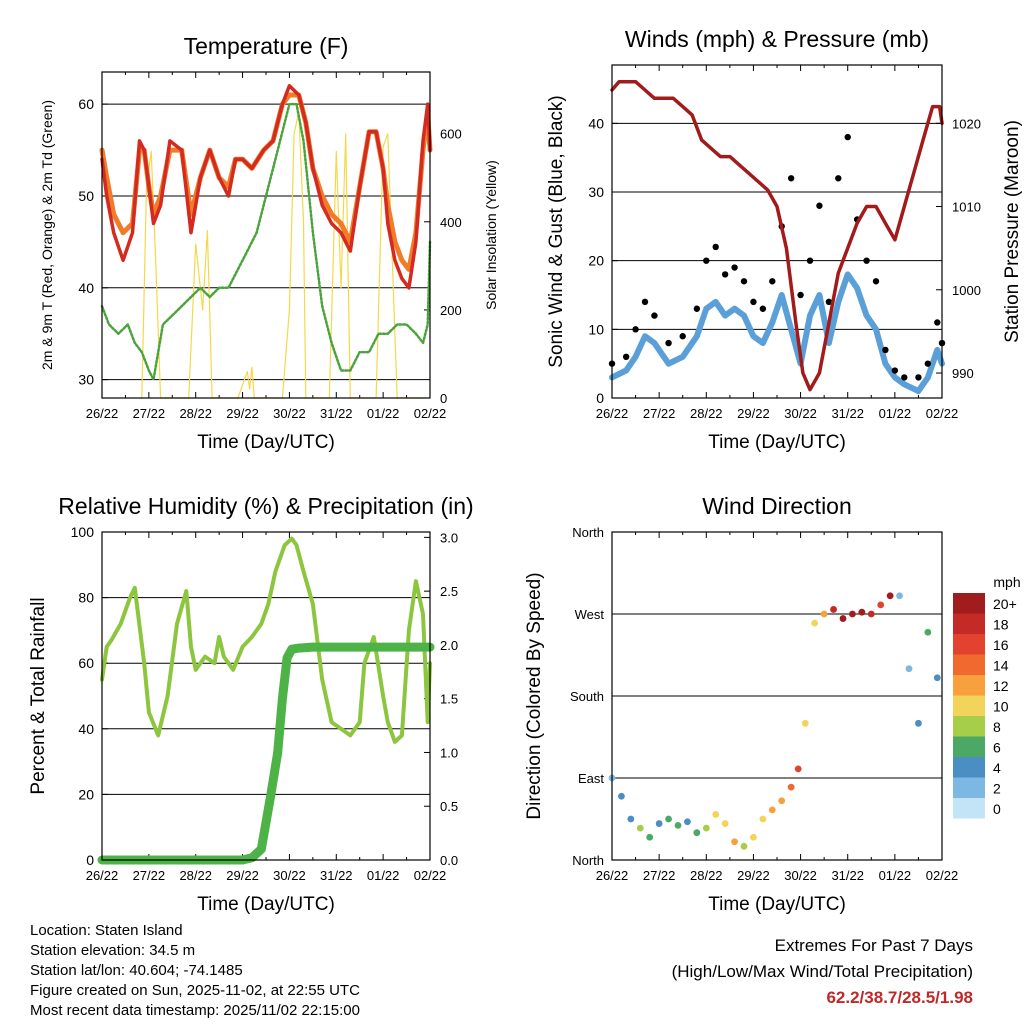 Image resolution: width=1024 pixels, height=1024 pixels. I want to click on winds-xtick-label: 02/22, so click(942, 413).